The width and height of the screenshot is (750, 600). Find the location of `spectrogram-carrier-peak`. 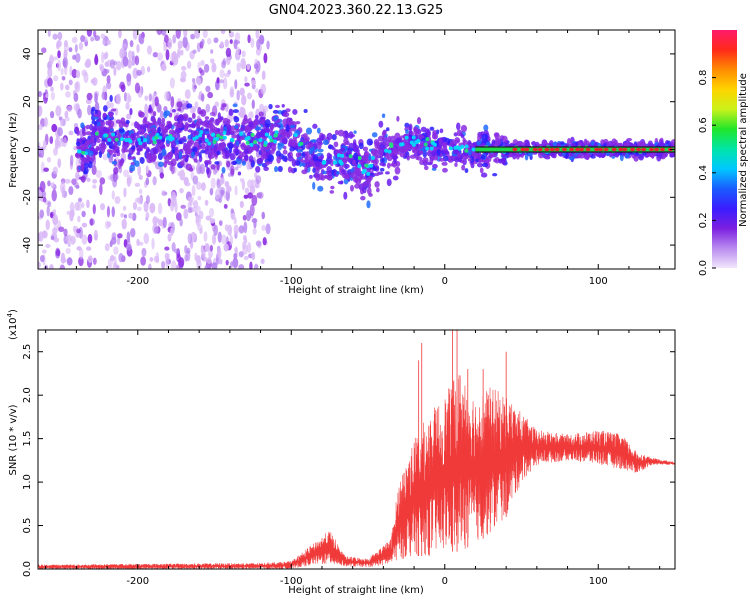

spectrogram-carrier-peak is located at coordinates (606, 149).